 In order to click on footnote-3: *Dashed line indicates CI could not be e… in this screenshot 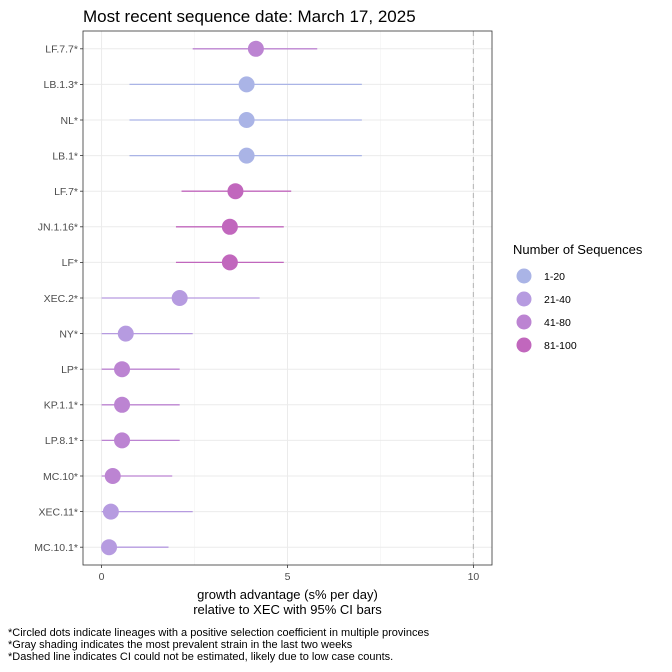, I will do `click(200, 657)`.